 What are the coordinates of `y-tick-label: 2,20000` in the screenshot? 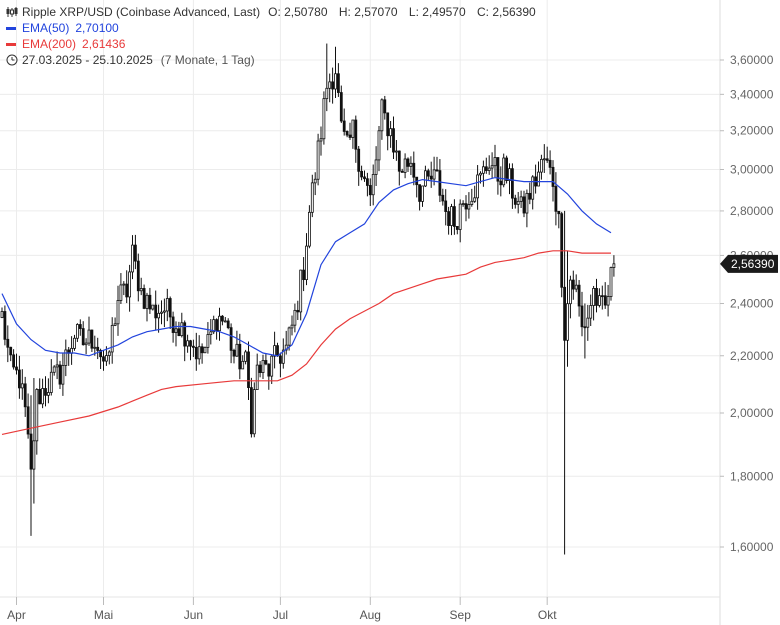 It's located at (752, 356).